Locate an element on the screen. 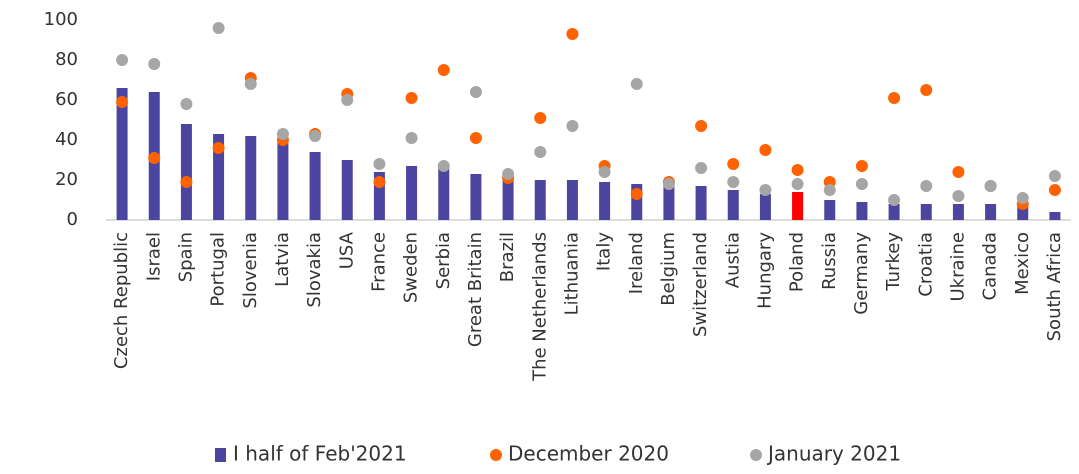  x-tick-label: Spain is located at coordinates (185, 257).